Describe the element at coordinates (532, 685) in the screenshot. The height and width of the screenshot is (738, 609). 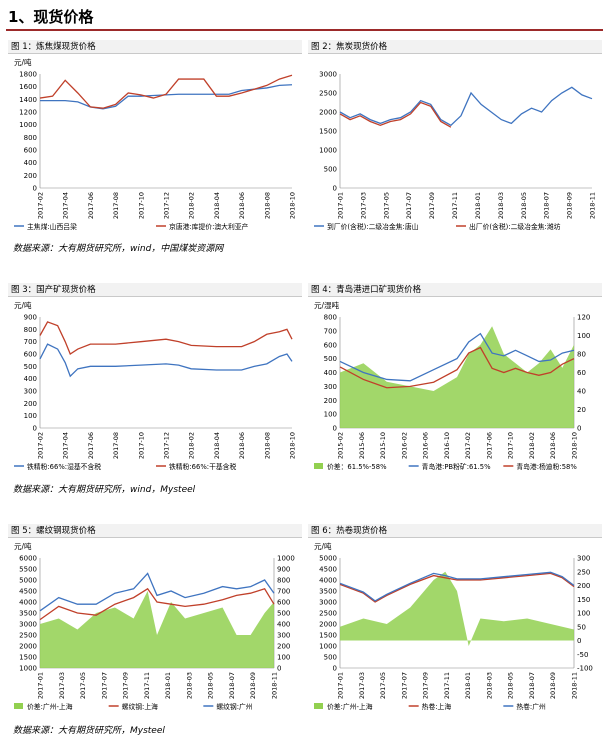
I see `x-tick-label: 2018-07` at that location.